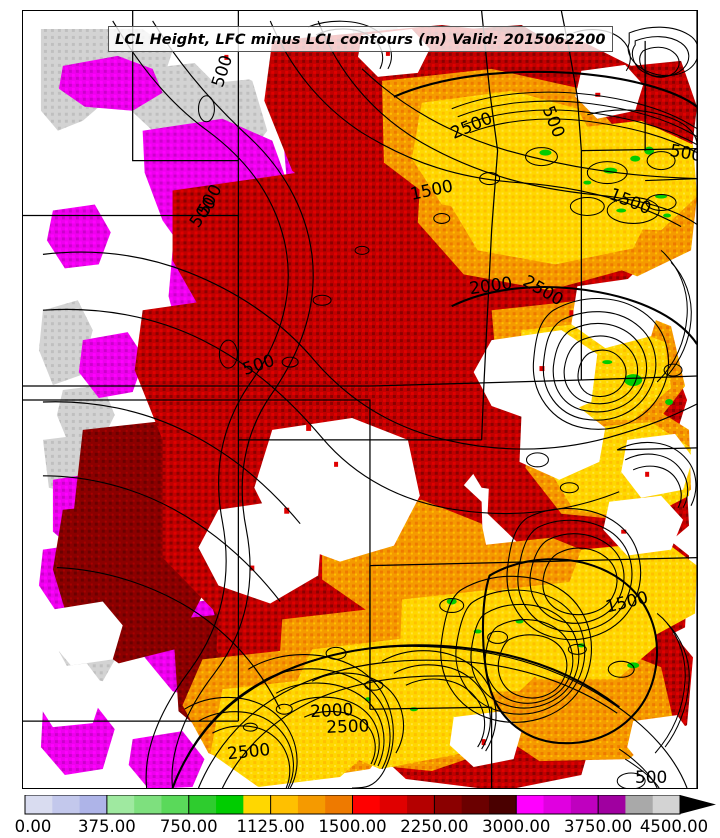 Image resolution: width=720 pixels, height=838 pixels. Describe the element at coordinates (674, 826) in the screenshot. I see `colorbar-tick-label: 4500.00` at that location.